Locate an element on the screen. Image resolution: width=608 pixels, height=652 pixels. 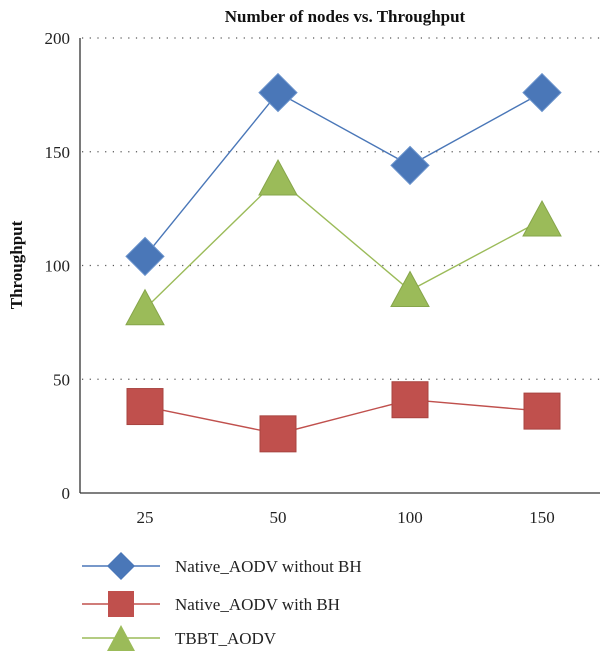
legend-item: Native_AODV without BH is located at coordinates (222, 566).